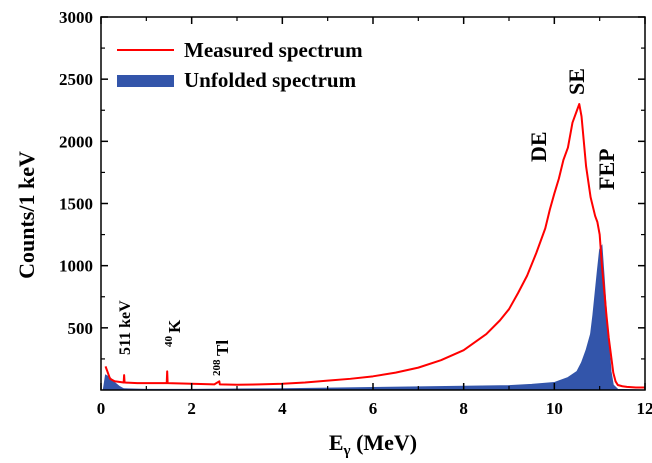 This screenshot has width=652, height=463. I want to click on y-tick-label: 500, so click(81, 328).